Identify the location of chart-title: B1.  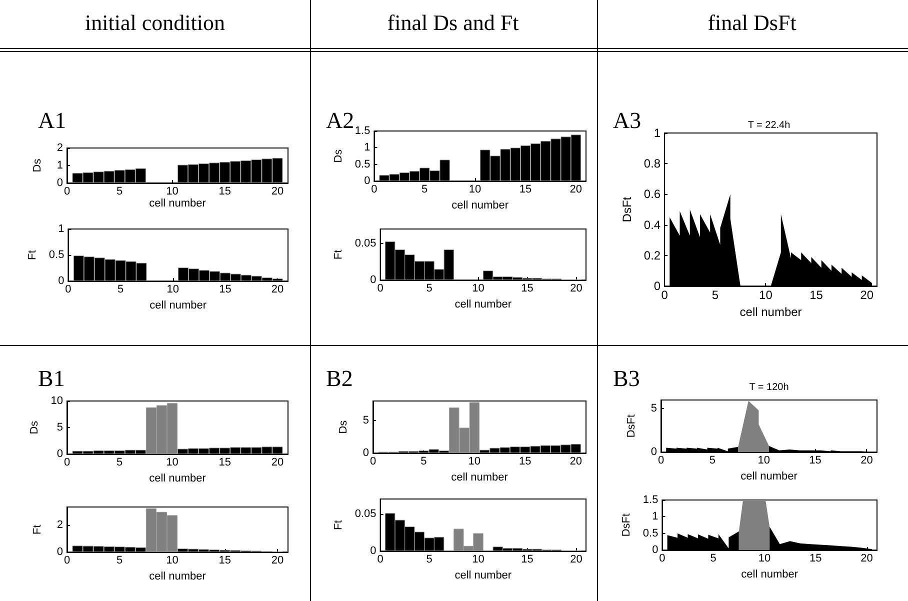
(51, 379).